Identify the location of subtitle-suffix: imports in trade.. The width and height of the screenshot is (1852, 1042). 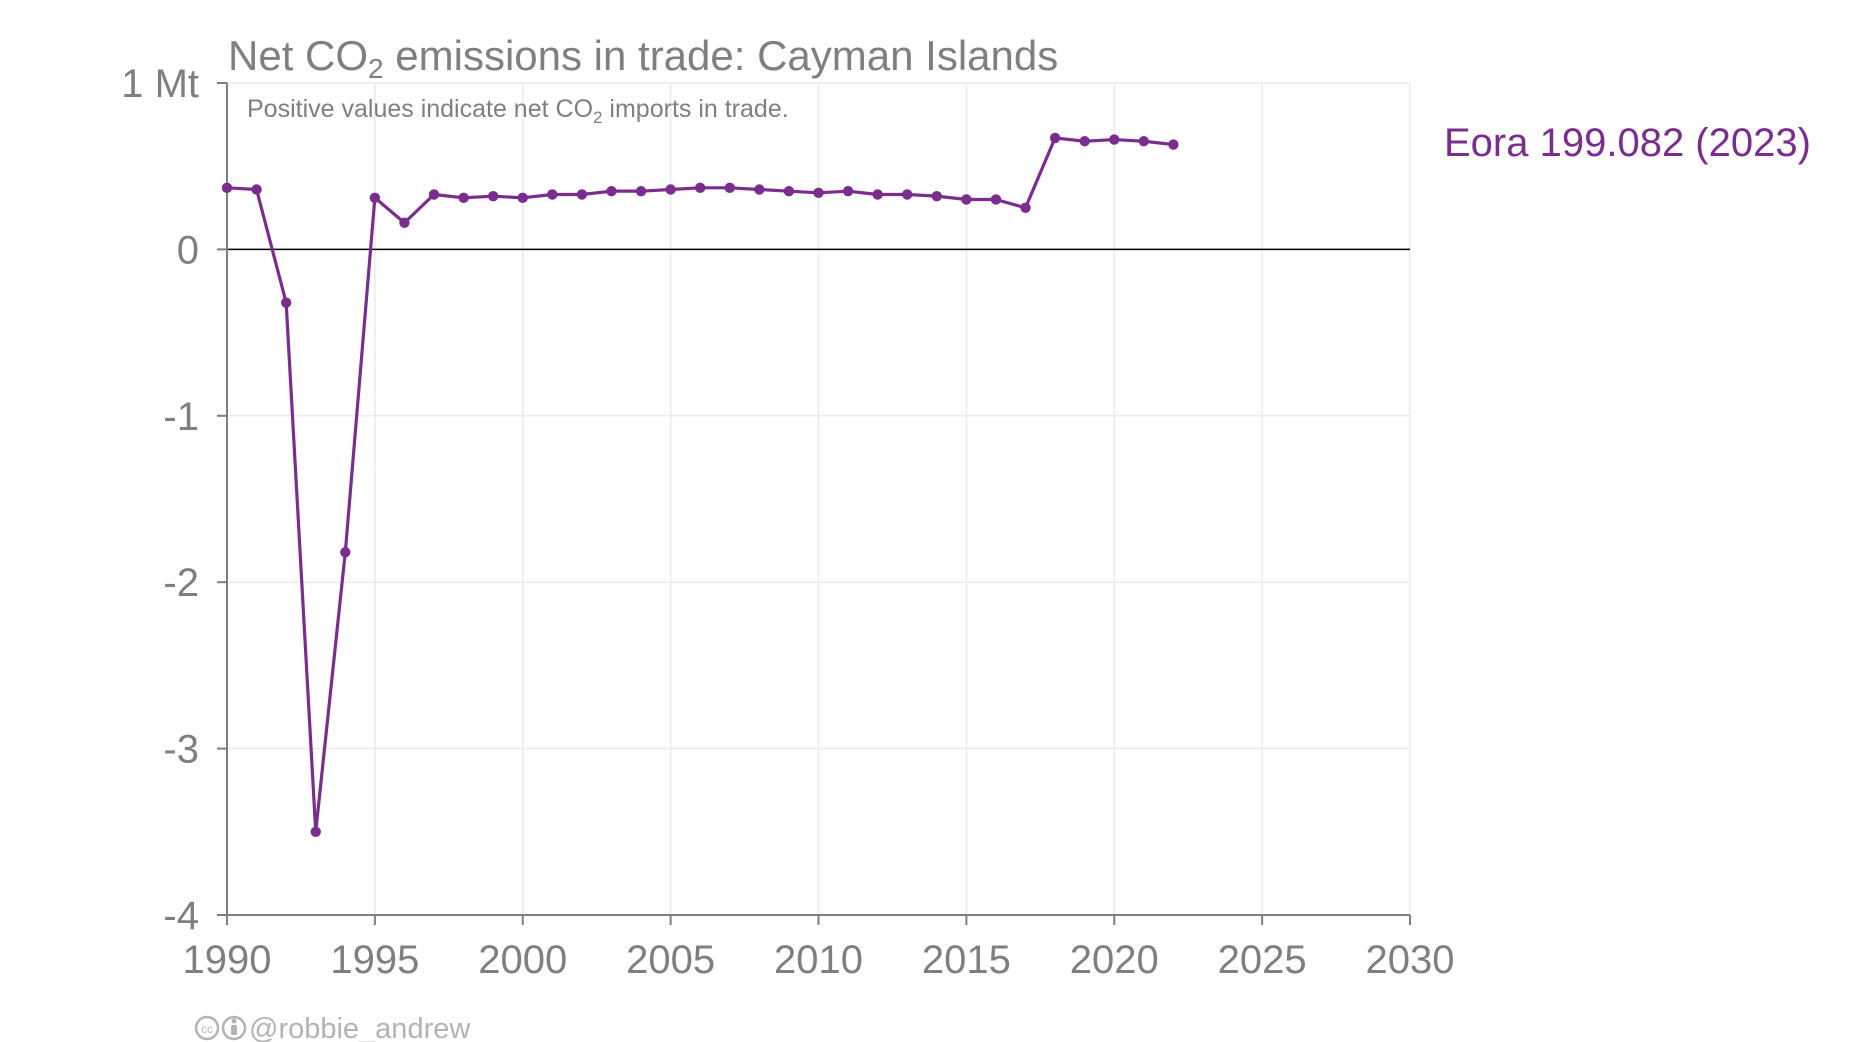
(695, 109).